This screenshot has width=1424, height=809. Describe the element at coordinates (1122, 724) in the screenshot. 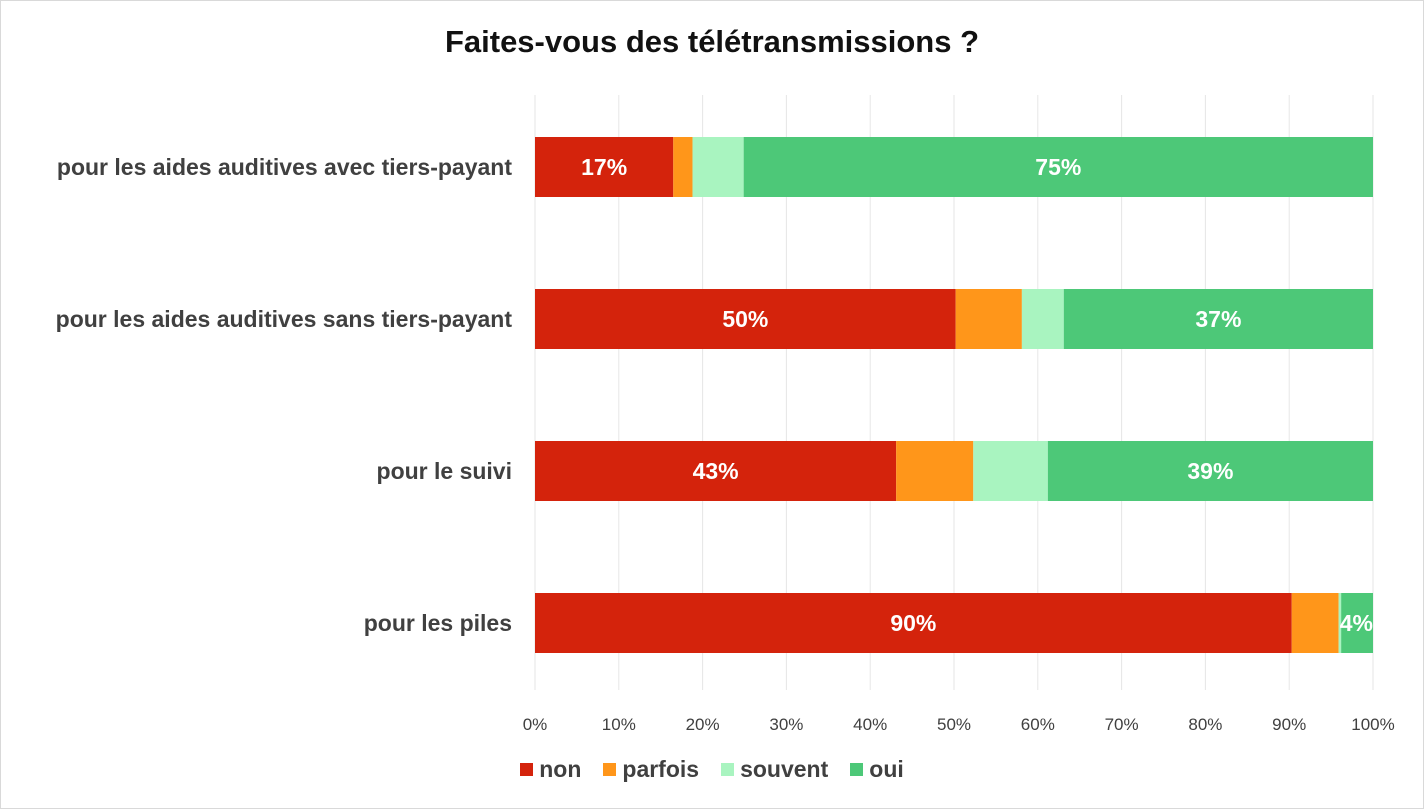

I see `x-tick-label: 70%` at that location.